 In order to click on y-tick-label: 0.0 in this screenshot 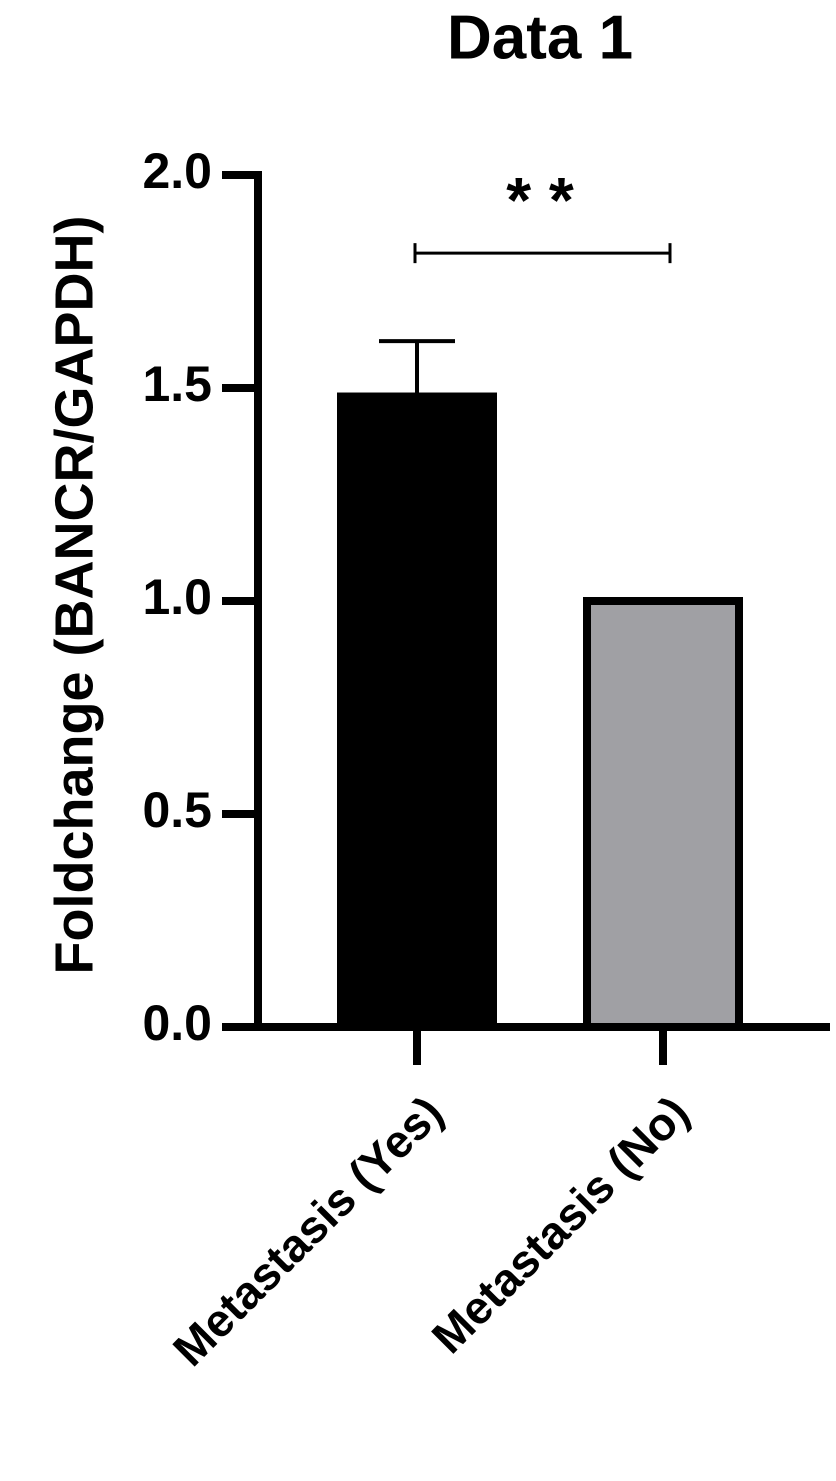, I will do `click(177, 1023)`.